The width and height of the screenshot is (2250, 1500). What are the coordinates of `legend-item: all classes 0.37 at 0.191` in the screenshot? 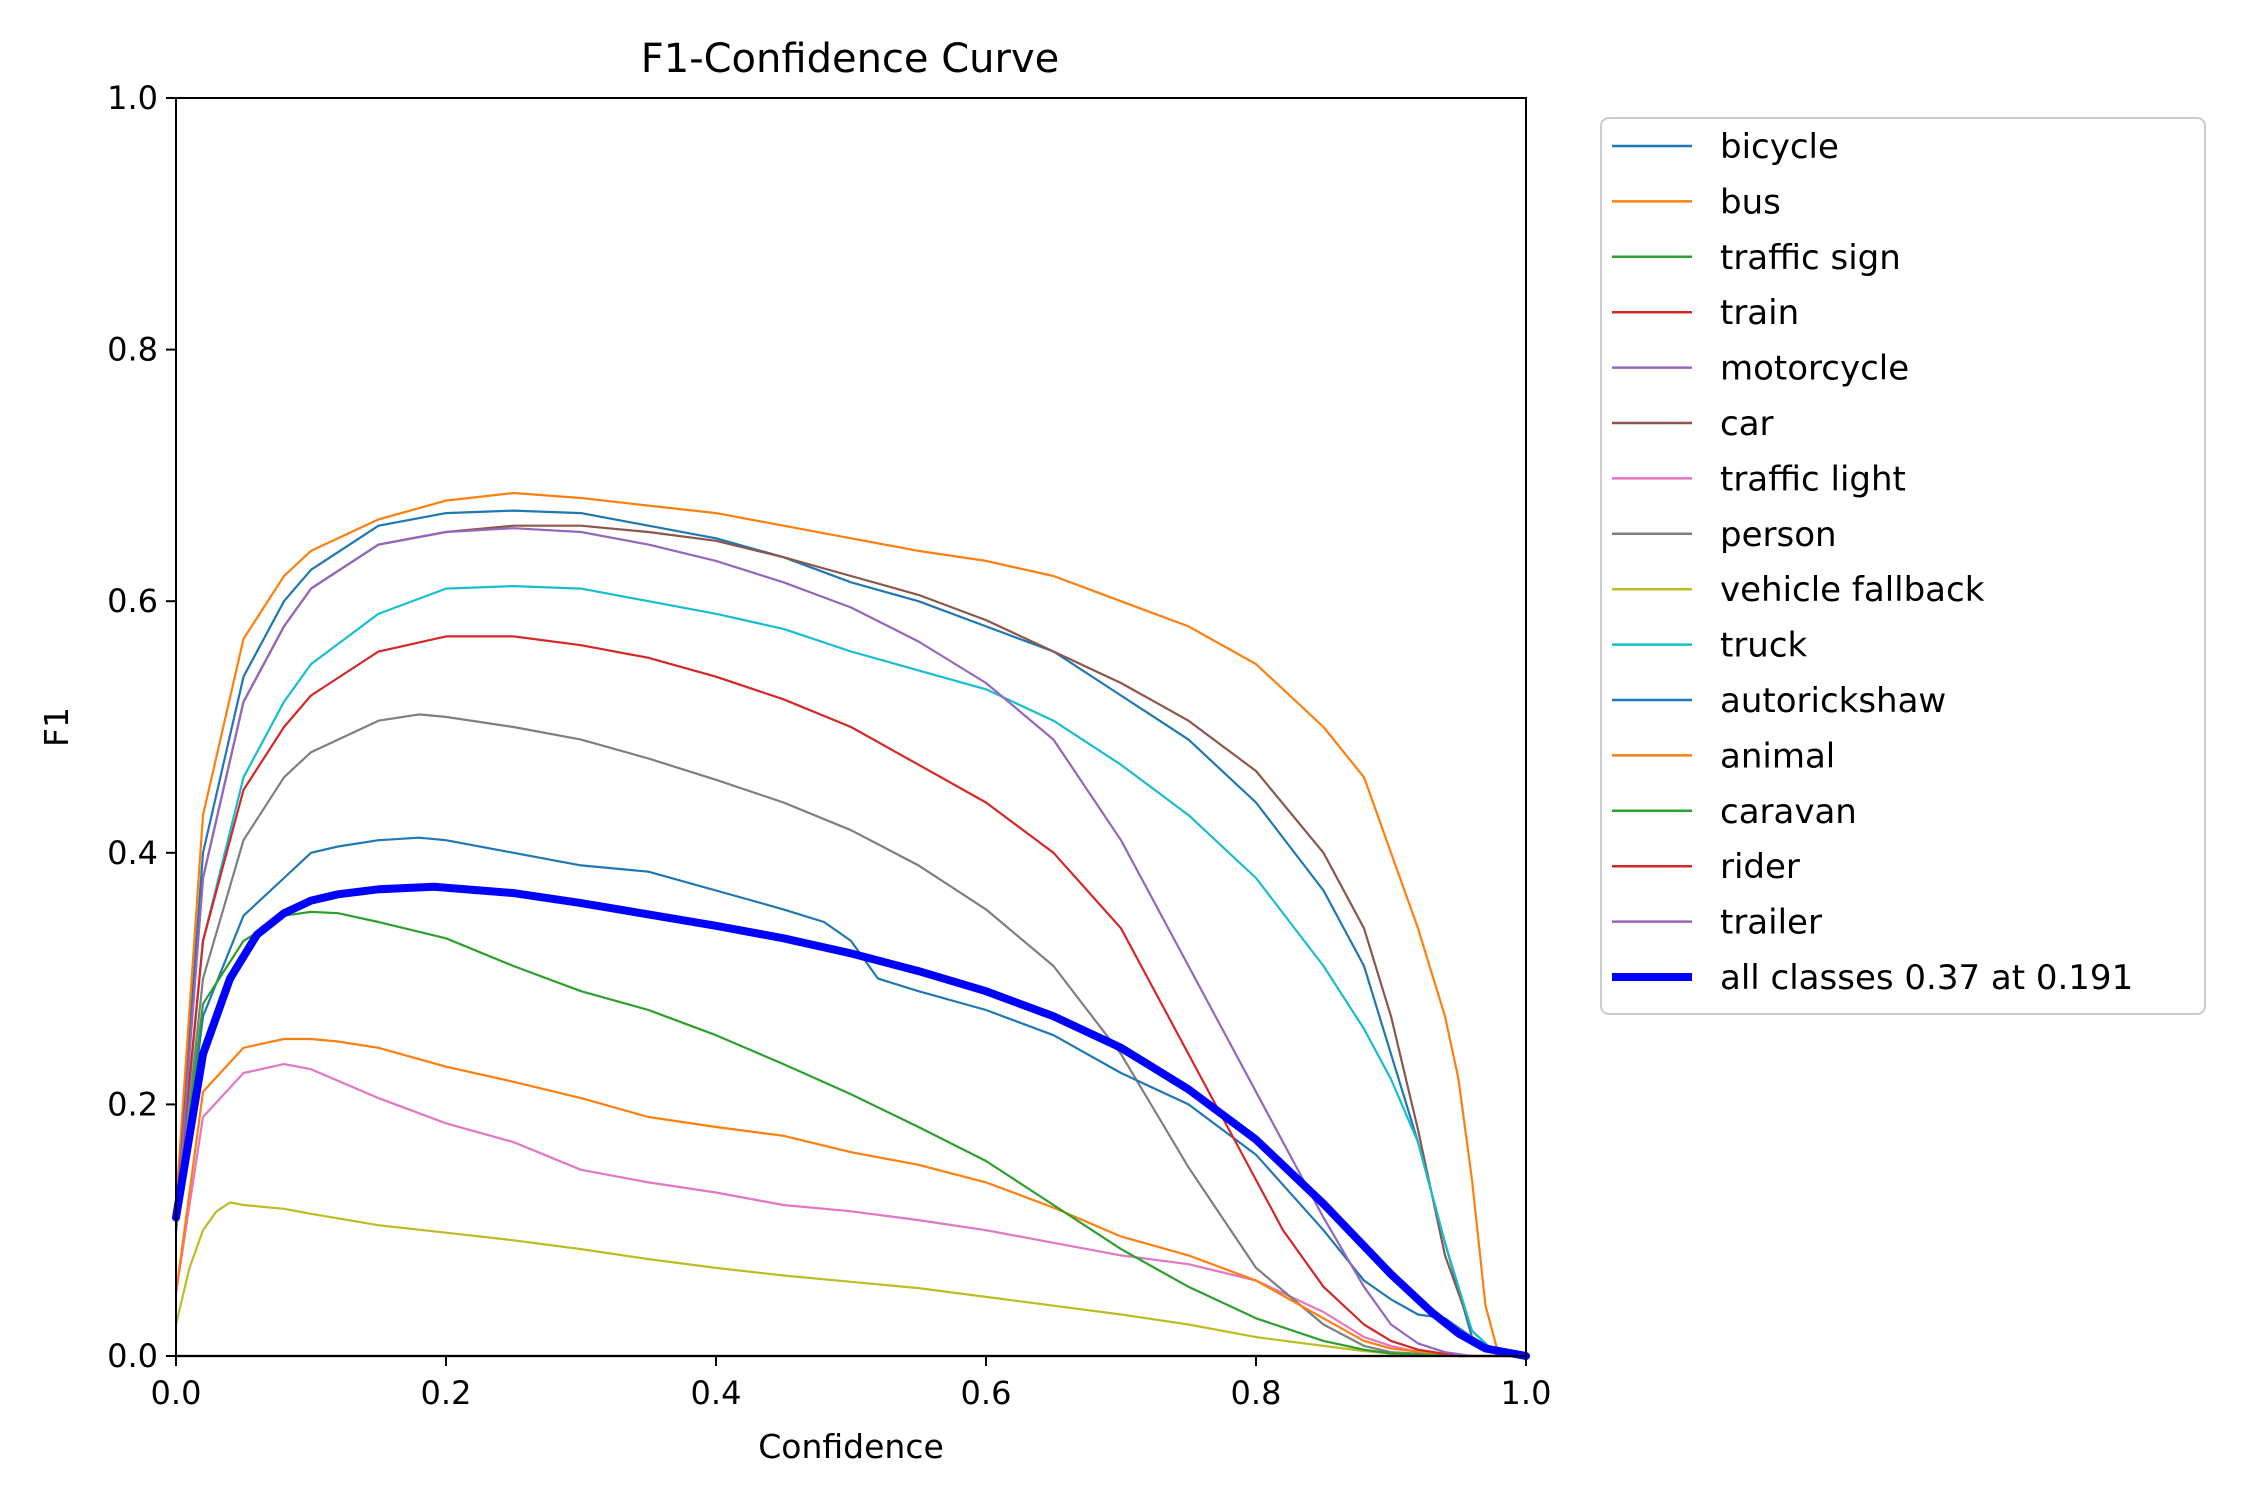 It's located at (1872, 978).